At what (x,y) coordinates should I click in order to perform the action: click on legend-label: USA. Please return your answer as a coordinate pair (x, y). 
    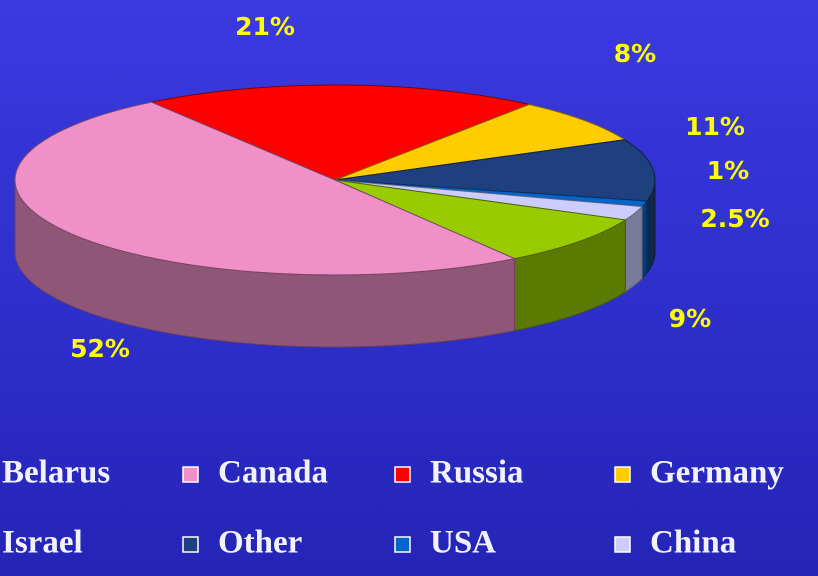
    Looking at the image, I should click on (463, 543).